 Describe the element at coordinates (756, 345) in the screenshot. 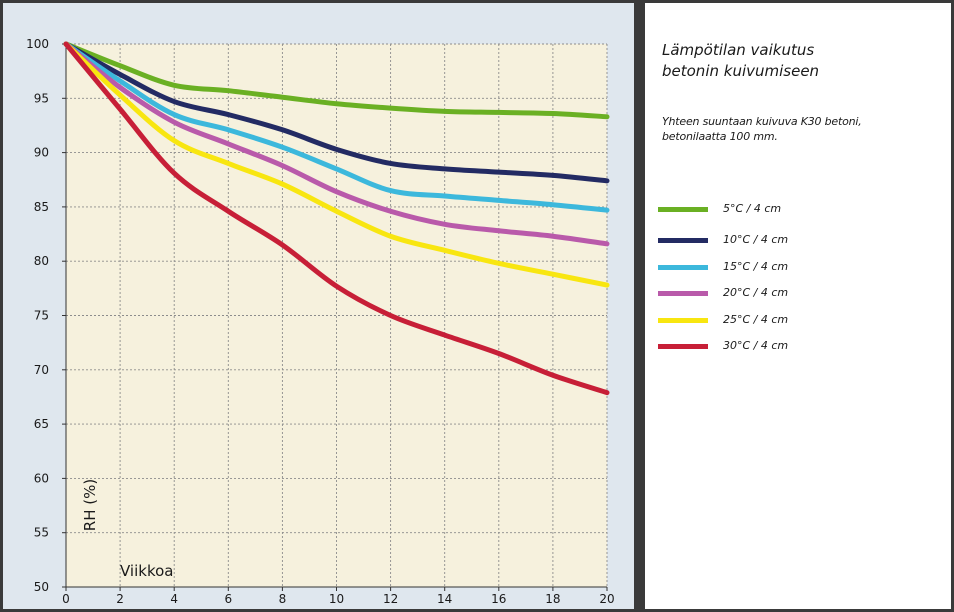

I see `legend-label: 30°C / 4 cm` at that location.